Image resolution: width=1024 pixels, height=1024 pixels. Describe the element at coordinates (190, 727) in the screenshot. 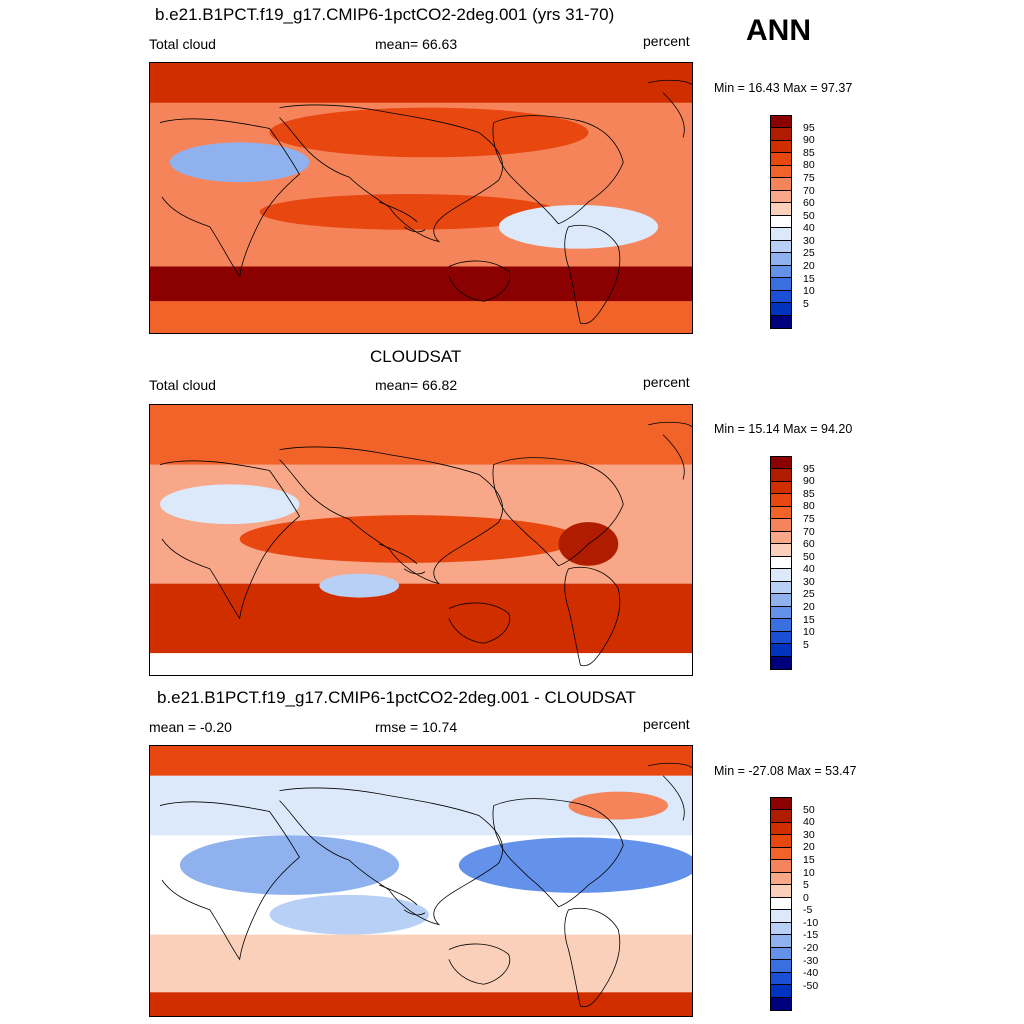

I see `panel-3-mean-label: mean = -0.20` at that location.